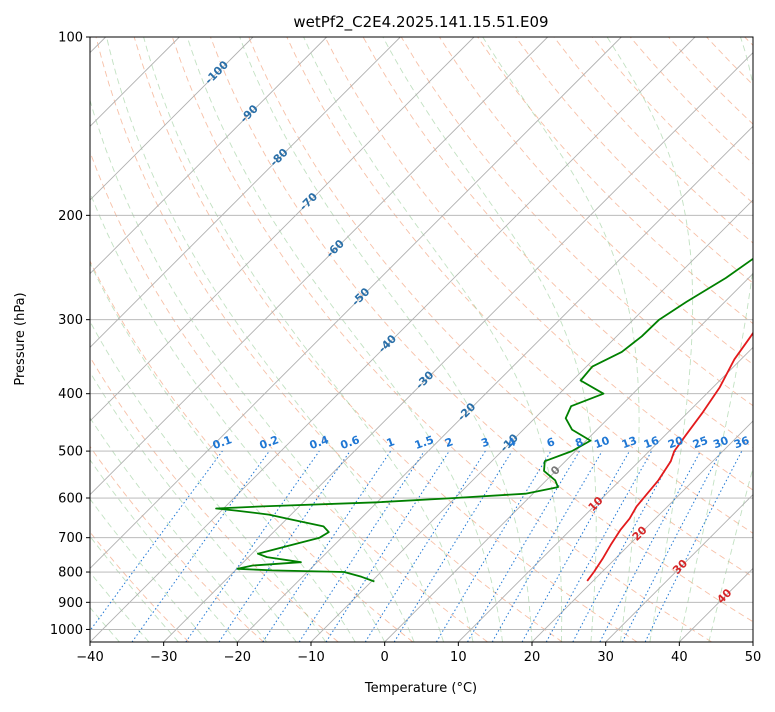 This screenshot has width=775, height=712. What do you see at coordinates (237, 657) in the screenshot?
I see `x-tick-label: −20` at bounding box center [237, 657].